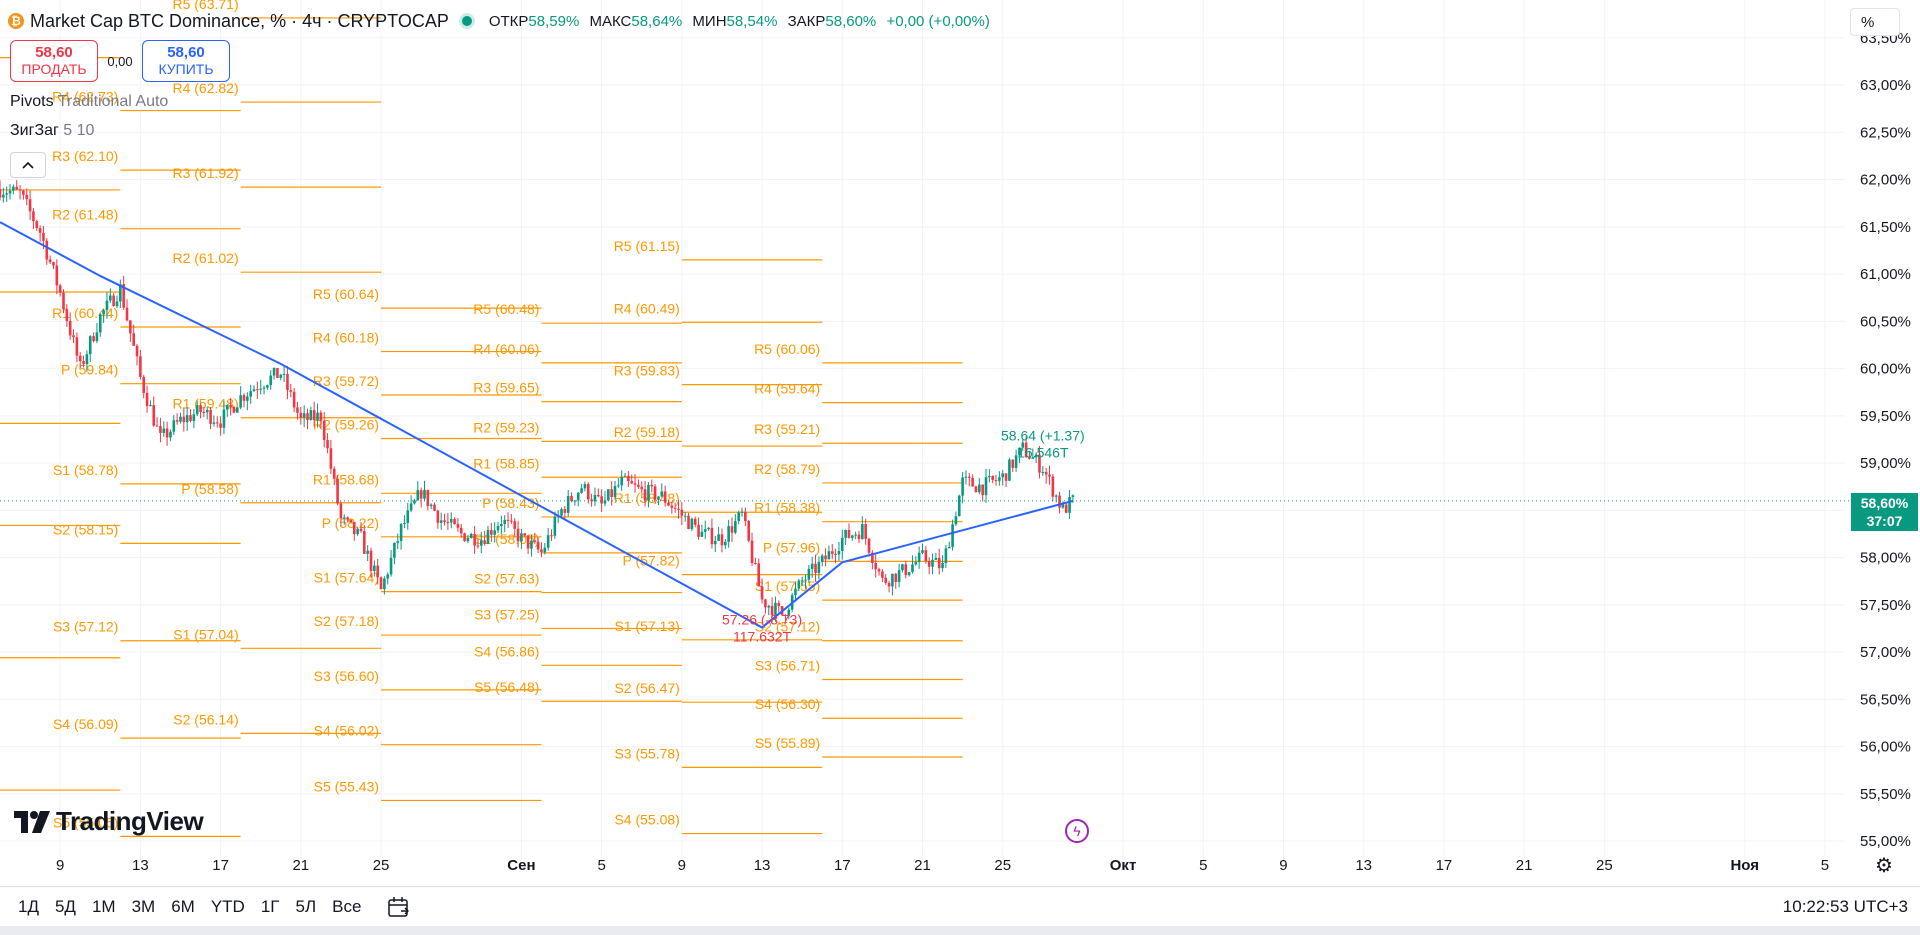 The width and height of the screenshot is (1920, 935). Describe the element at coordinates (1444, 865) in the screenshot. I see `x-tick-label: 17` at that location.